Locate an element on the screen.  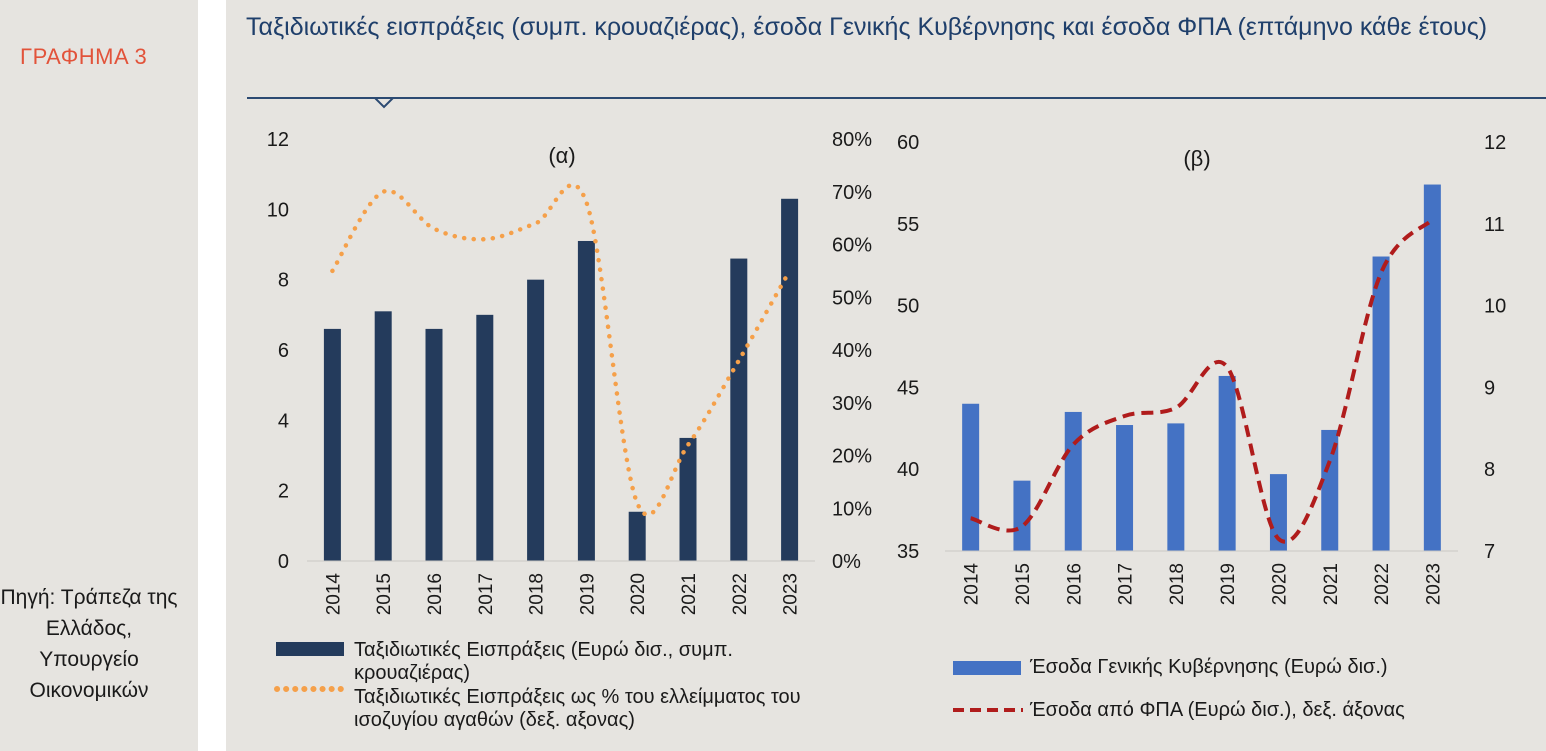
left-axis-tick: 55 is located at coordinates (908, 225).